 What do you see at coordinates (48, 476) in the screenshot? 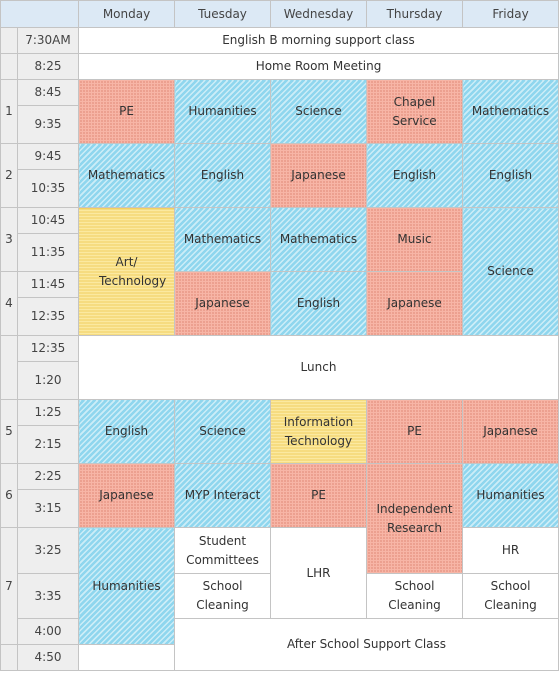
I see `time-label: 2:25` at bounding box center [48, 476].